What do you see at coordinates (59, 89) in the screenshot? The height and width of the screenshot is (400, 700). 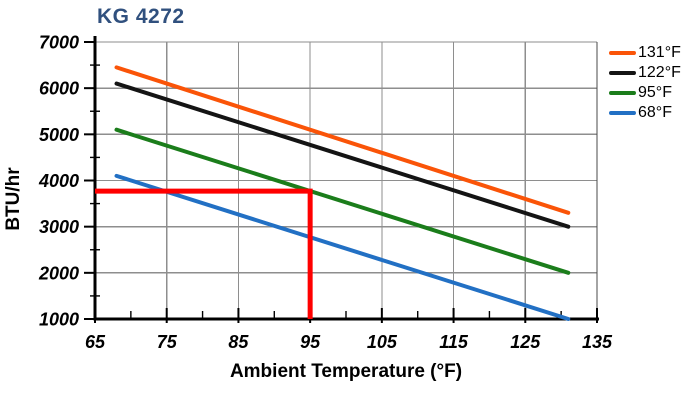 I see `svg-text: 6000` at bounding box center [59, 89].